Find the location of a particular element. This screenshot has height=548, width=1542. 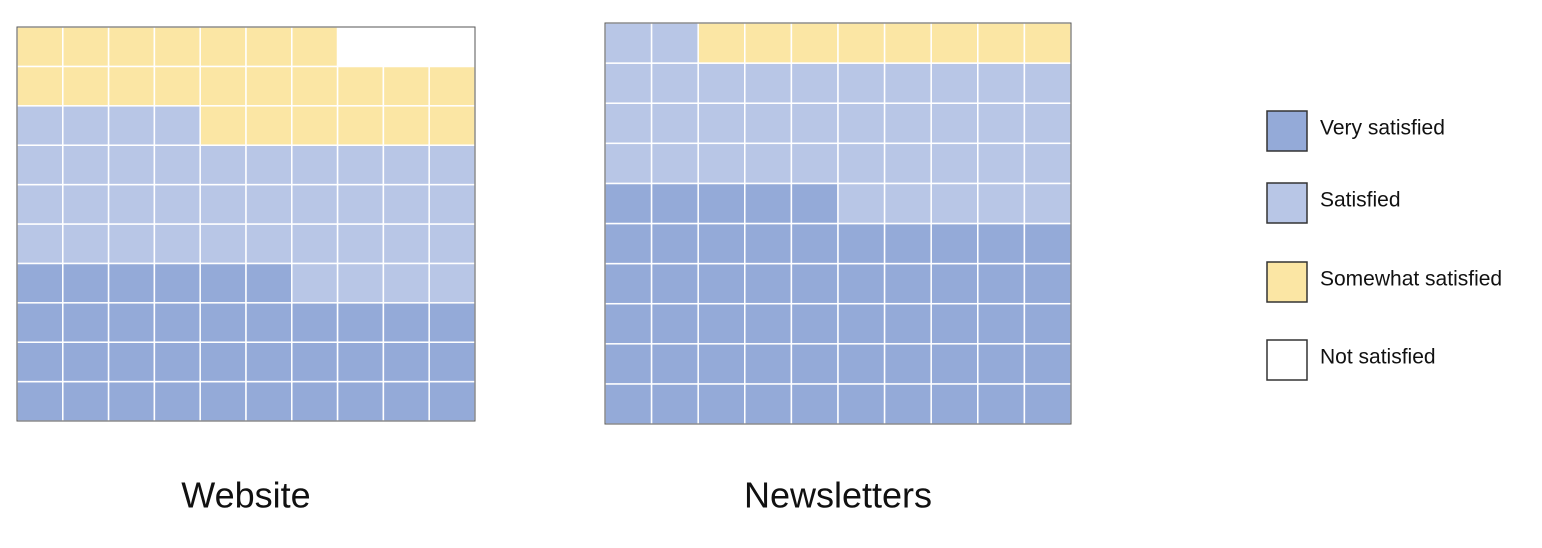

waffle-label: Website is located at coordinates (245, 495).